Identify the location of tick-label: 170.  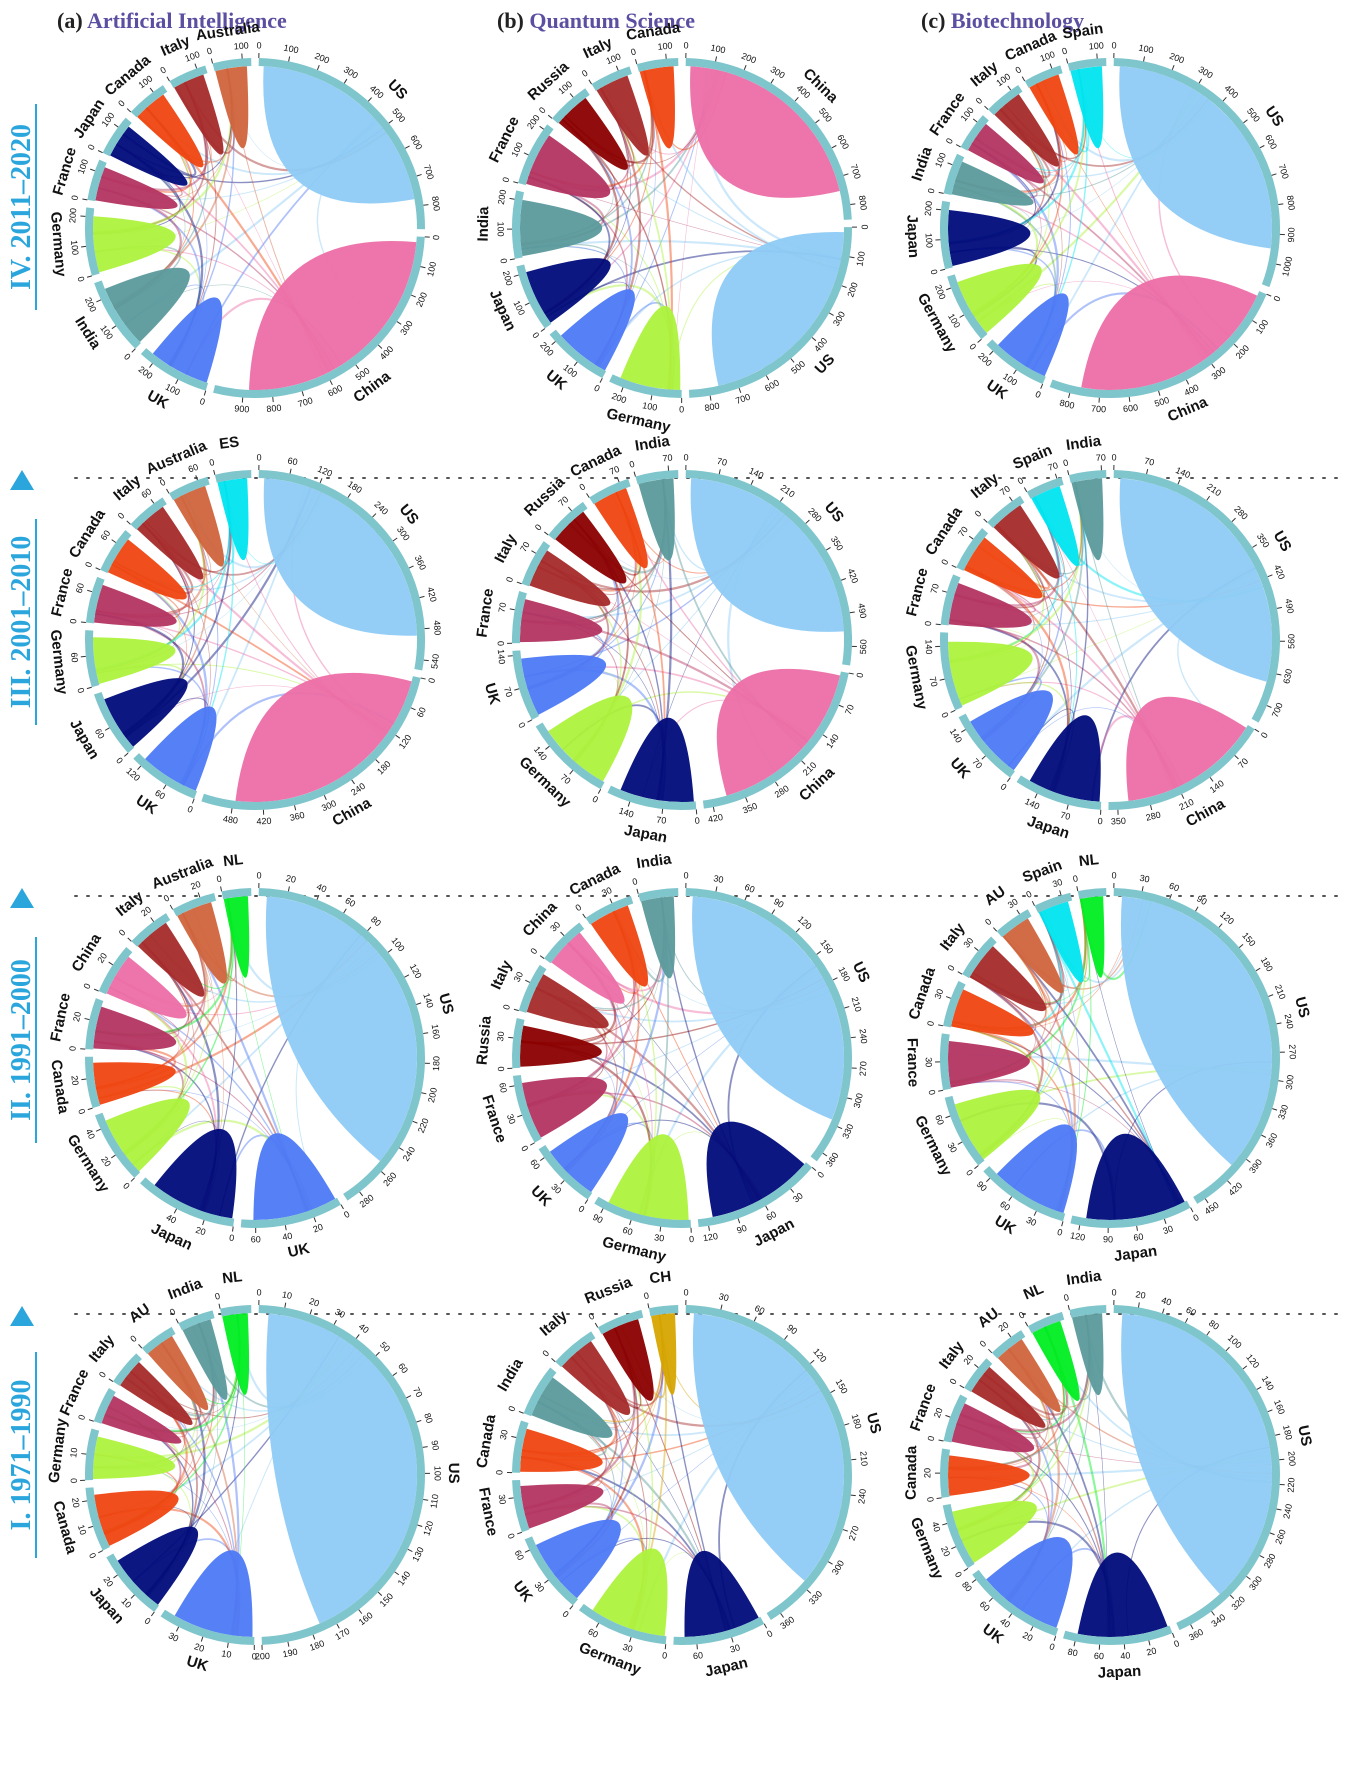
(342, 1634).